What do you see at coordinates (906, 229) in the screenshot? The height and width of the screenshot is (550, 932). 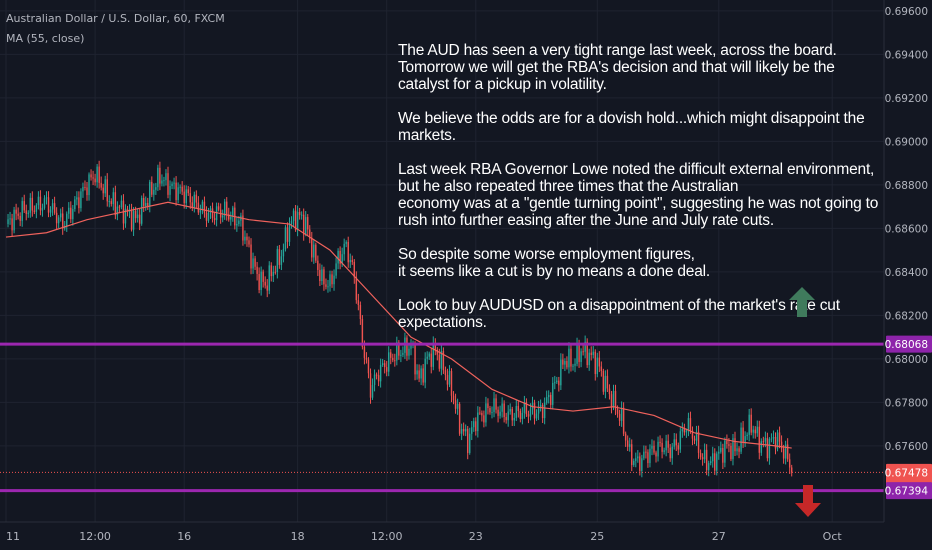 I see `y-tick-label: 0.68600` at bounding box center [906, 229].